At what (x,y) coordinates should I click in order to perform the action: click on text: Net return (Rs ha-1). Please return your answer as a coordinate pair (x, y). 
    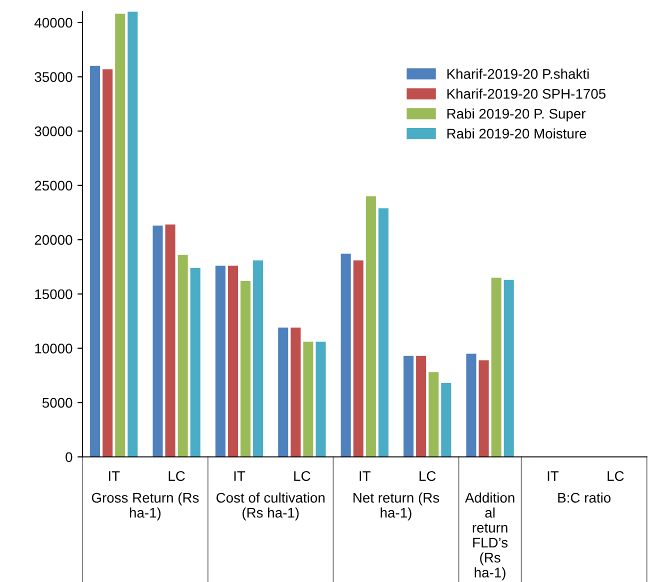
    Looking at the image, I should click on (397, 506).